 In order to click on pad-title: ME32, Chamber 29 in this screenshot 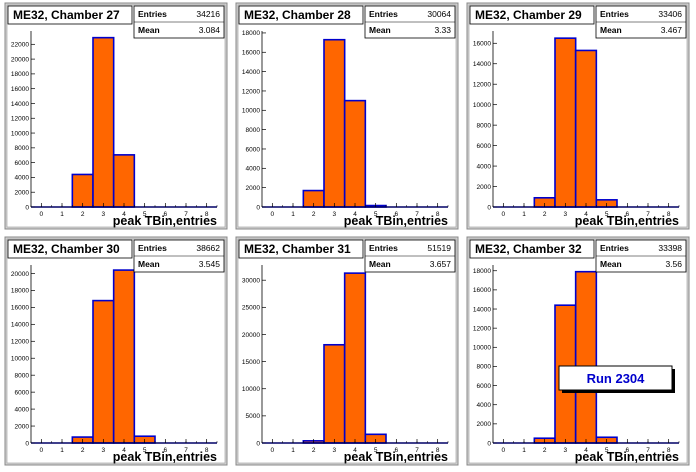, I will do `click(528, 15)`.